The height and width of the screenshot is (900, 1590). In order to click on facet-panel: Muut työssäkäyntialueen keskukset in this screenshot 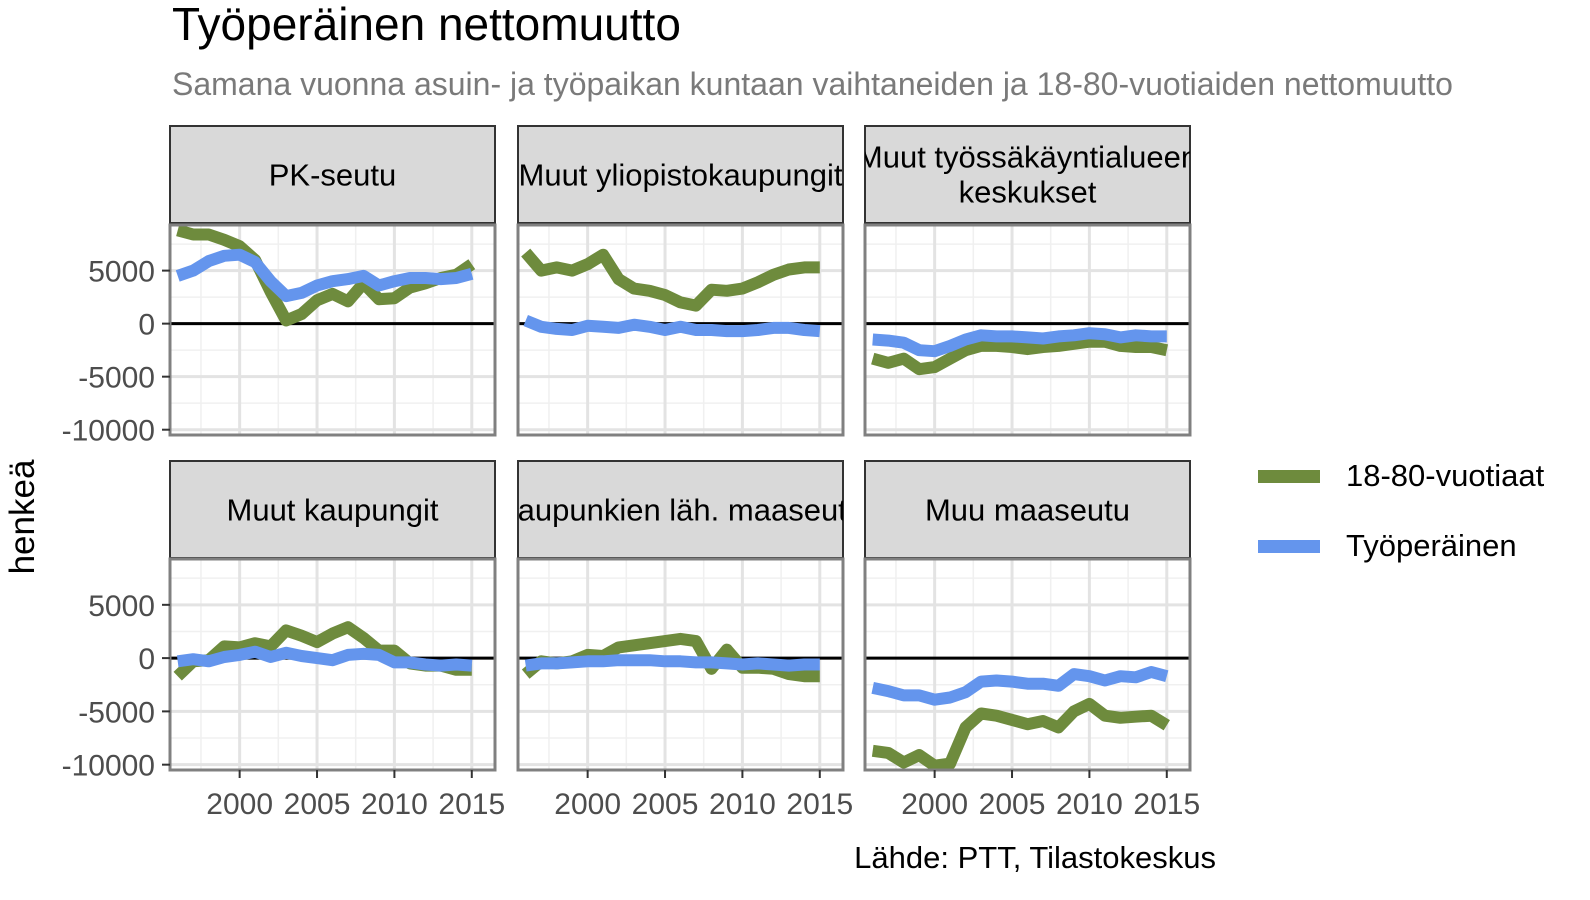, I will do `click(1027, 281)`.